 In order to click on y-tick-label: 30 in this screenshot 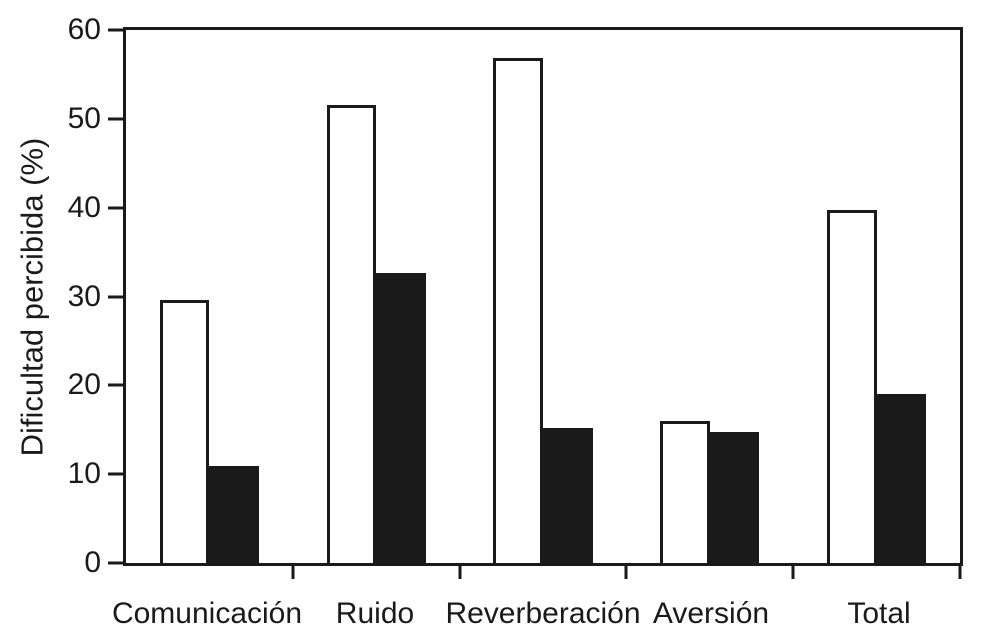, I will do `click(84, 296)`.